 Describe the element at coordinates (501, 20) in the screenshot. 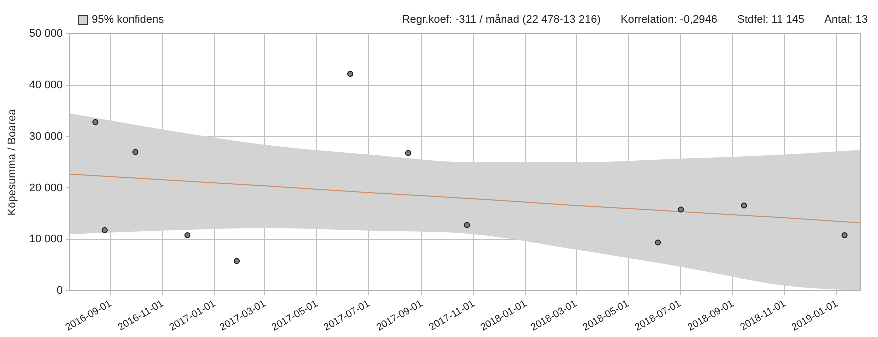

I see `text: Regr.koef: -311 / månad (22 478-13 216)` at that location.